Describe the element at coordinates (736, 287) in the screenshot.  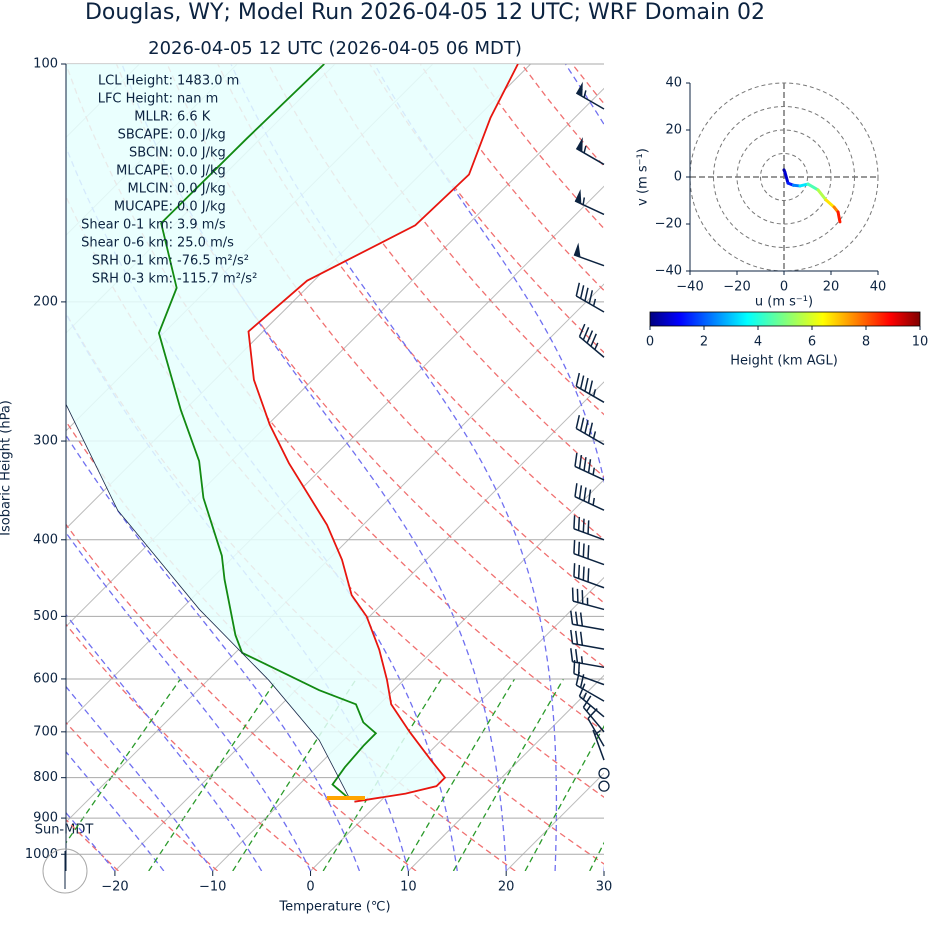
I see `hodo-x-tick-label: −20` at that location.